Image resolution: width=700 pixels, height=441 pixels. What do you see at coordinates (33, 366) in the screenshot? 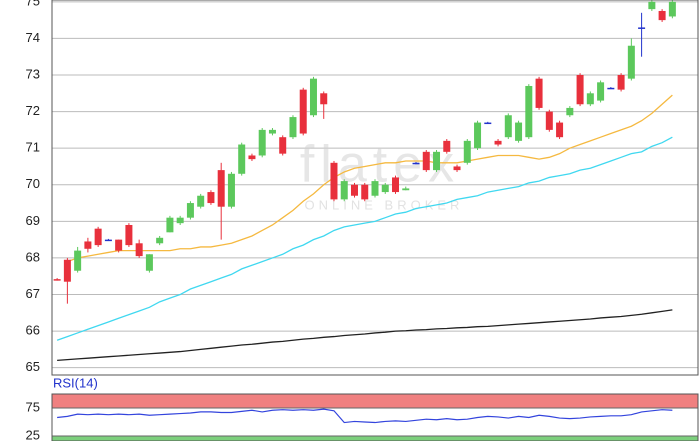
I see `y-tick-label: 65` at bounding box center [33, 366].